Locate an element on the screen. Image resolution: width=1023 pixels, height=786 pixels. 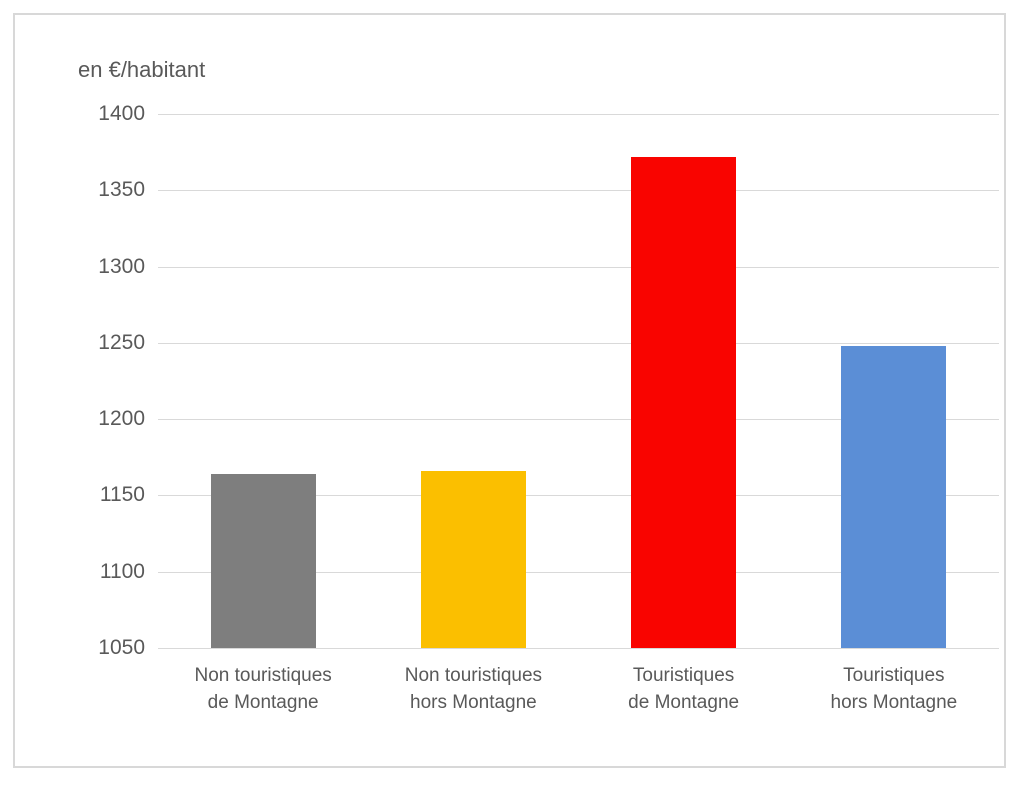
y-tick-label: 1350 is located at coordinates (121, 190).